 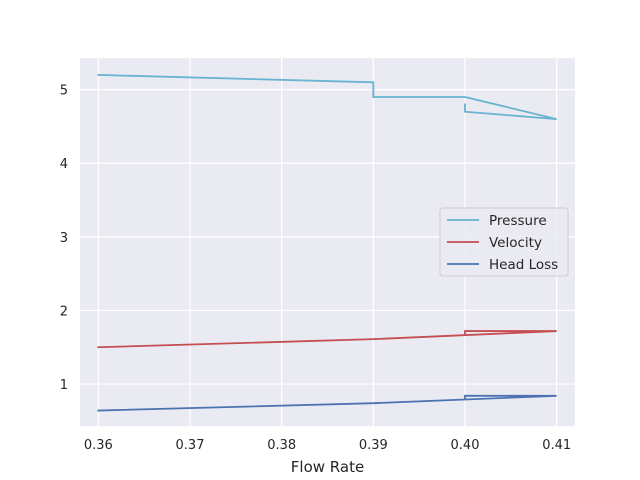 What do you see at coordinates (64, 311) in the screenshot?
I see `y-tick-label: 2` at bounding box center [64, 311].